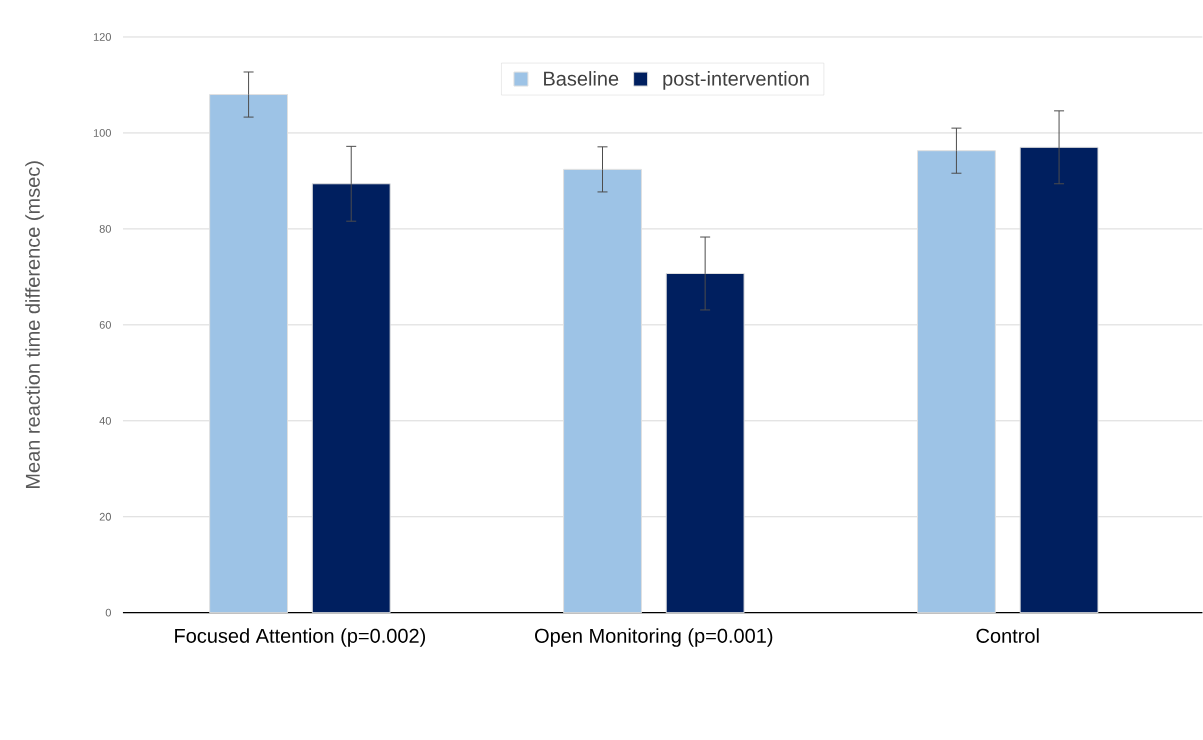  Describe the element at coordinates (105, 517) in the screenshot. I see `y-tick-label: 20` at that location.